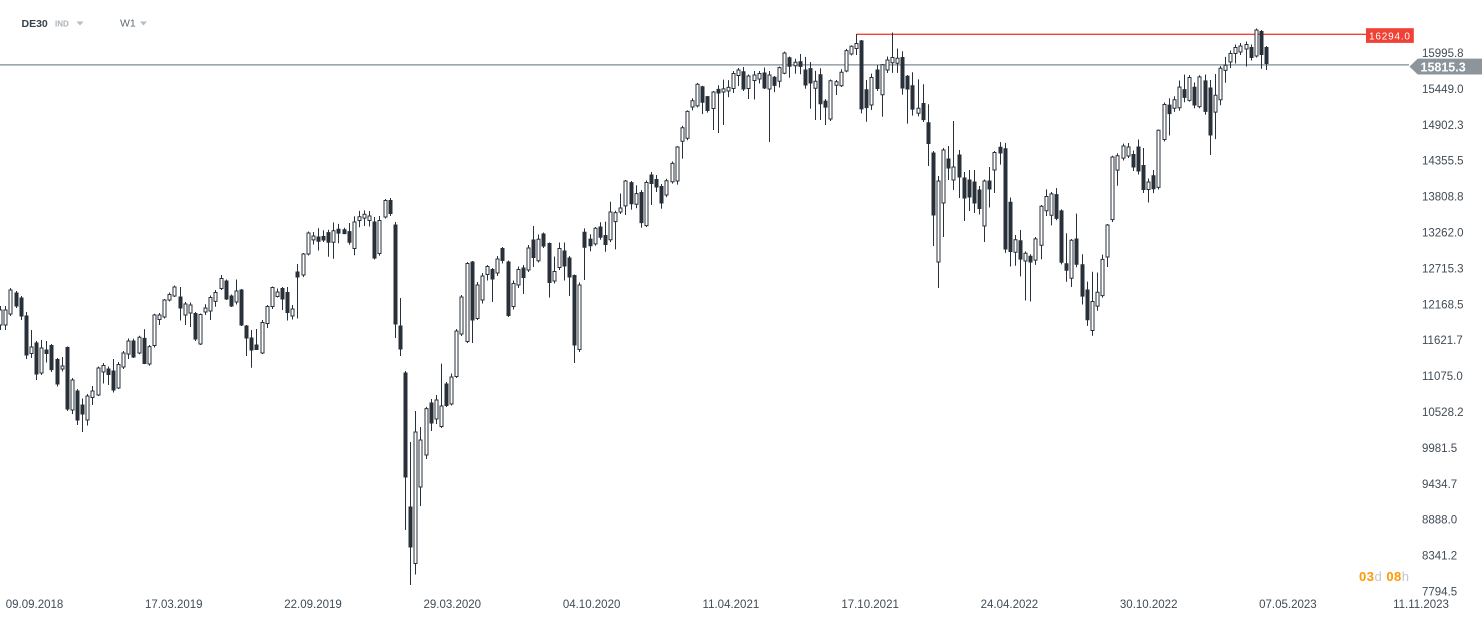 This screenshot has width=1482, height=622. What do you see at coordinates (1443, 269) in the screenshot?
I see `svg-text: 12715.3` at bounding box center [1443, 269].